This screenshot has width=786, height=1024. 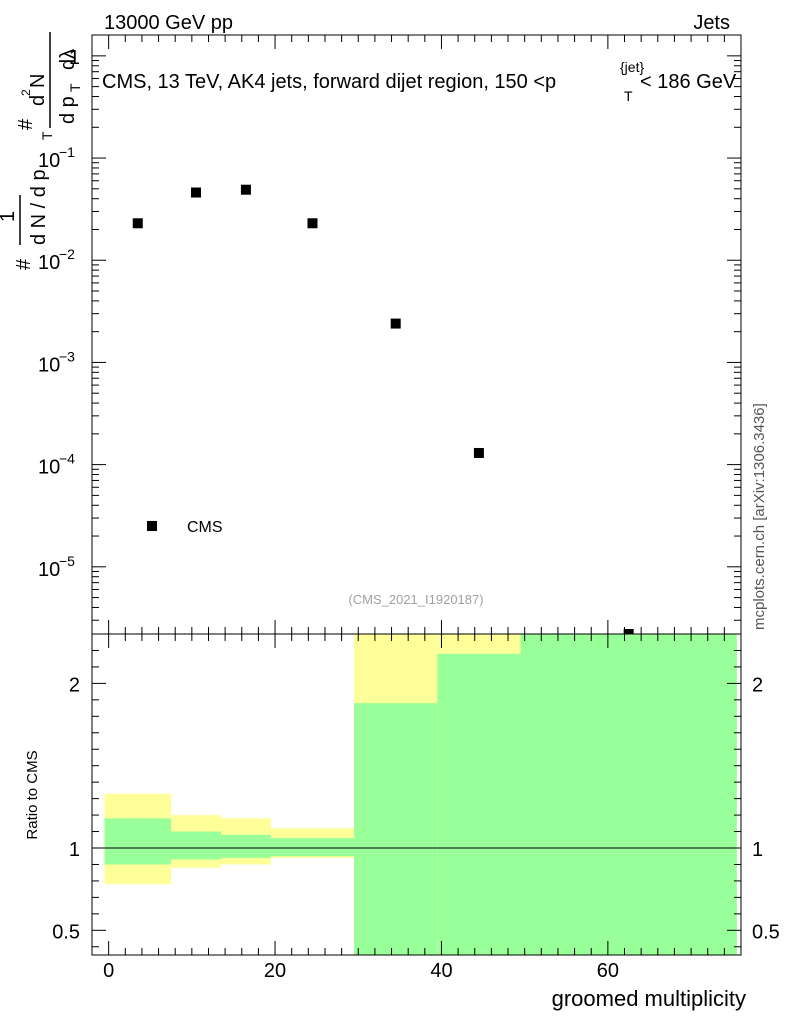 I want to click on ratio-y-tick-label-right: 1, so click(x=757, y=850).